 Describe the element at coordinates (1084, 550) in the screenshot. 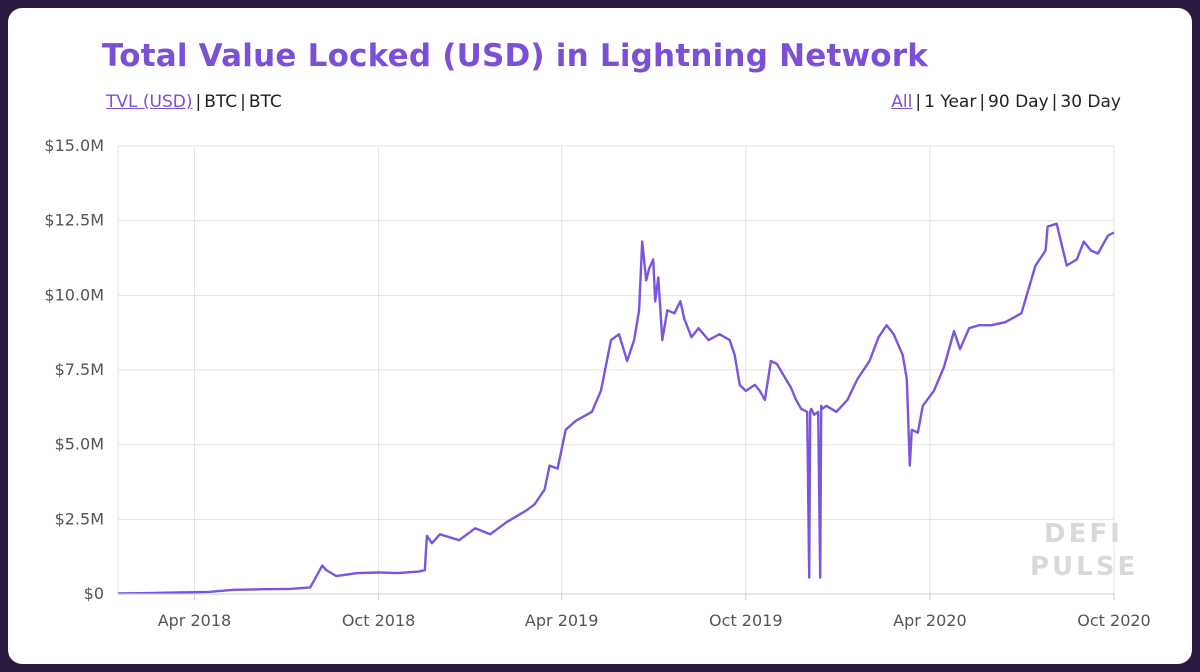

I see `watermark: DEFI PULSE` at that location.